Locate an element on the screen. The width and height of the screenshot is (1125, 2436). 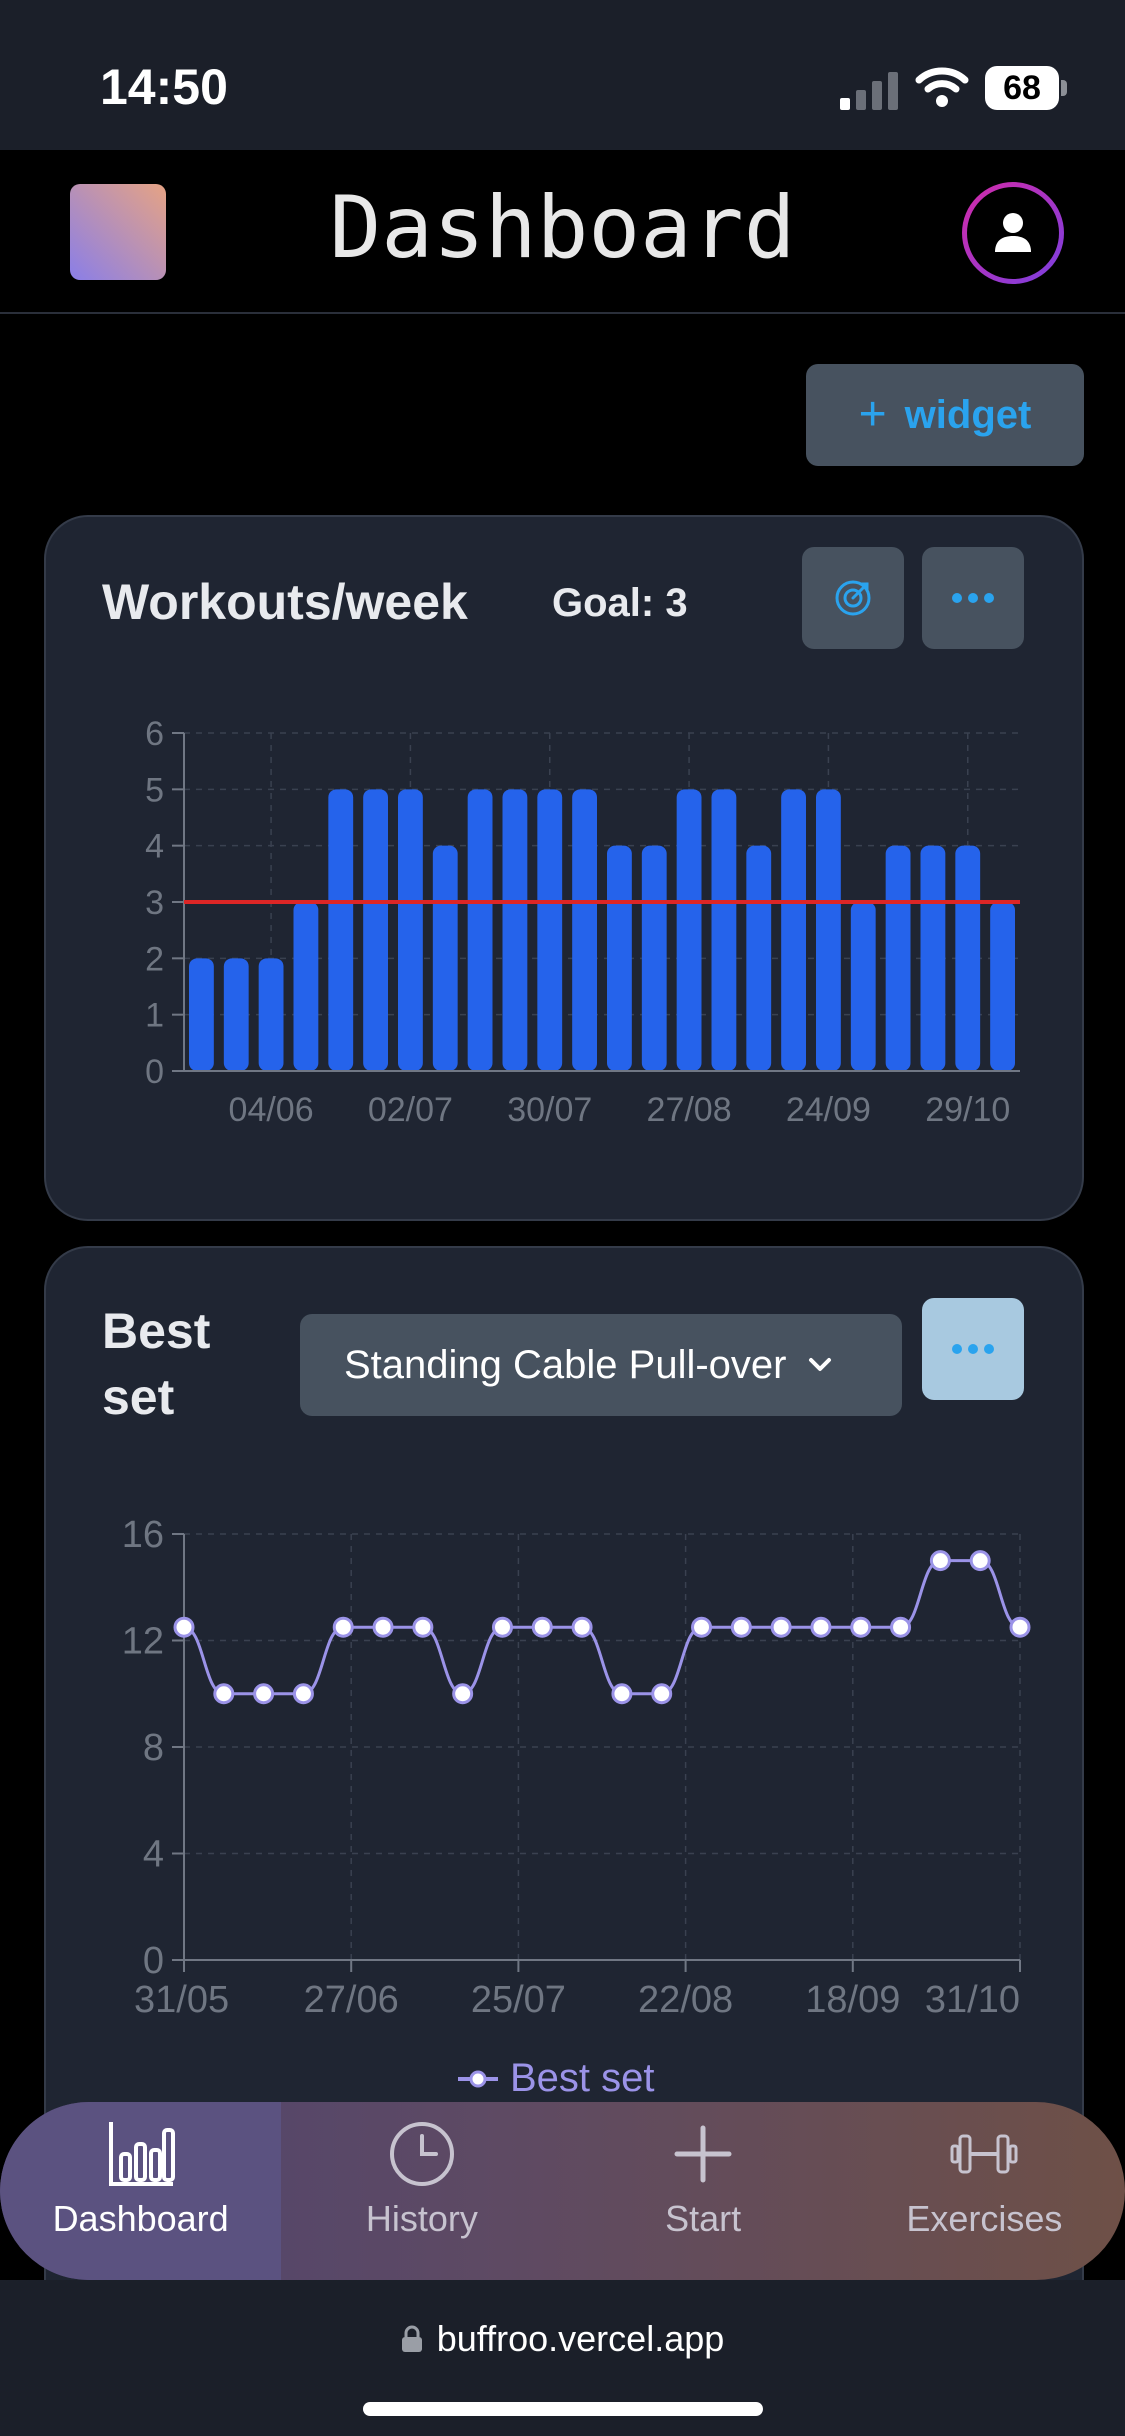
tab-history: History is located at coordinates (421, 2191).